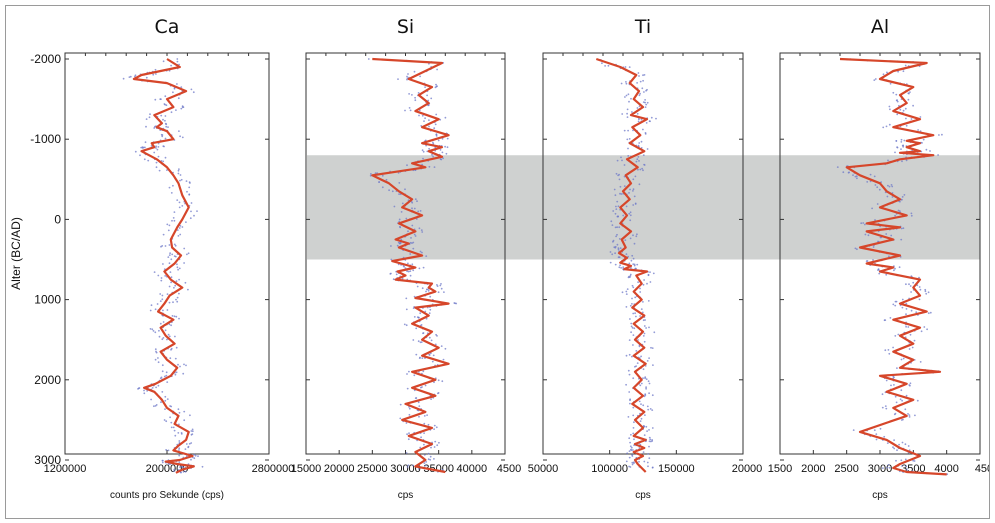 Image resolution: width=995 pixels, height=523 pixels. I want to click on y-tick-label: -2000, so click(45, 59).